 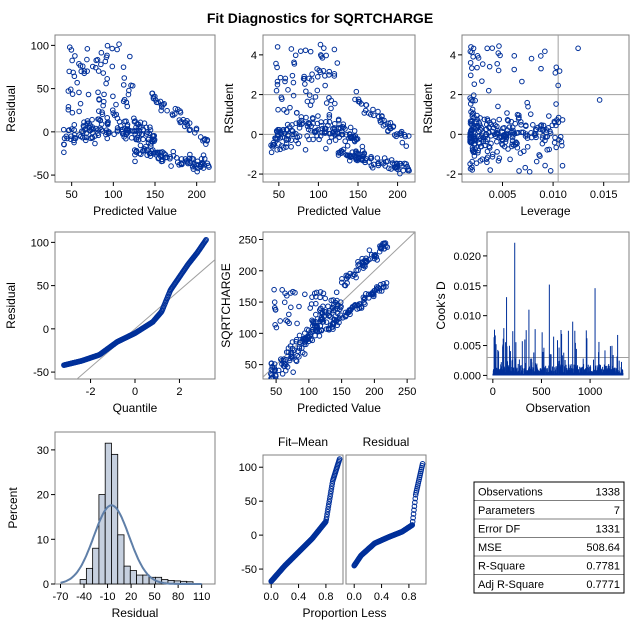 I want to click on y-tick-label: 2, so click(x=453, y=96).